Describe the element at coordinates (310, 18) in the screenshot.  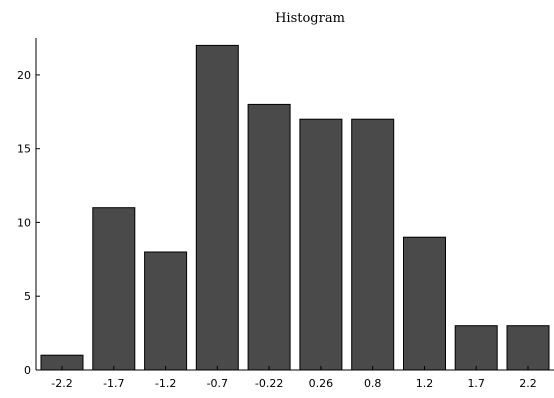
I see `chart-title: Histogram` at that location.